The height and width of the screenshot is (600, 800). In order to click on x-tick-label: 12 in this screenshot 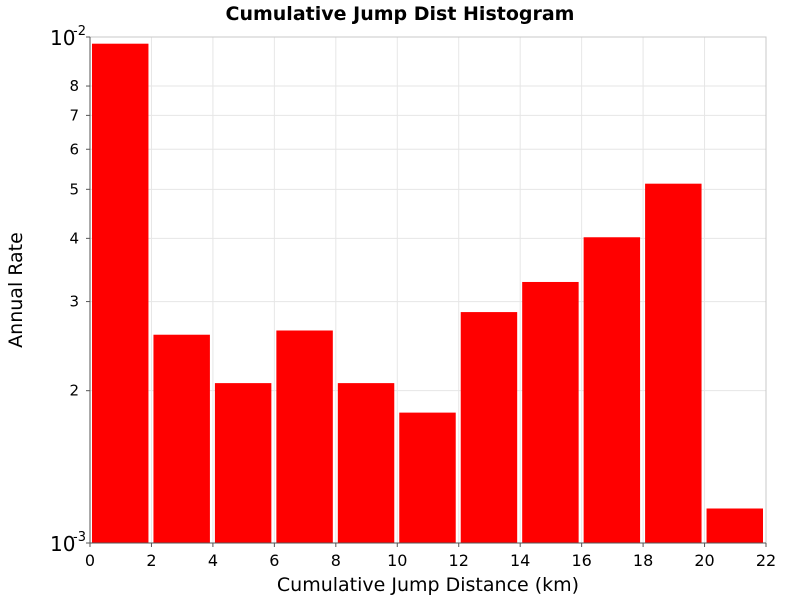, I will do `click(459, 560)`.